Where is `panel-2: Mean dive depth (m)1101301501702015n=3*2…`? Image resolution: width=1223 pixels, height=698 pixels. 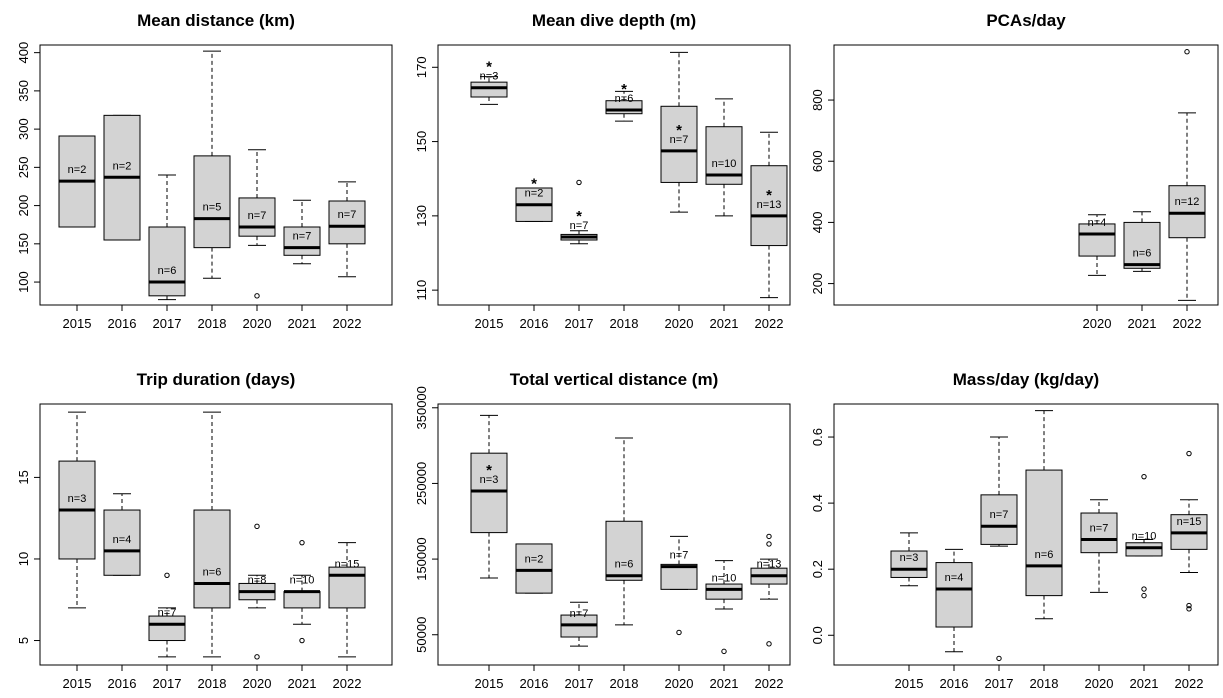
panel-2: Mean dive depth (m)1101301501702015n=3*2… is located at coordinates (602, 171).